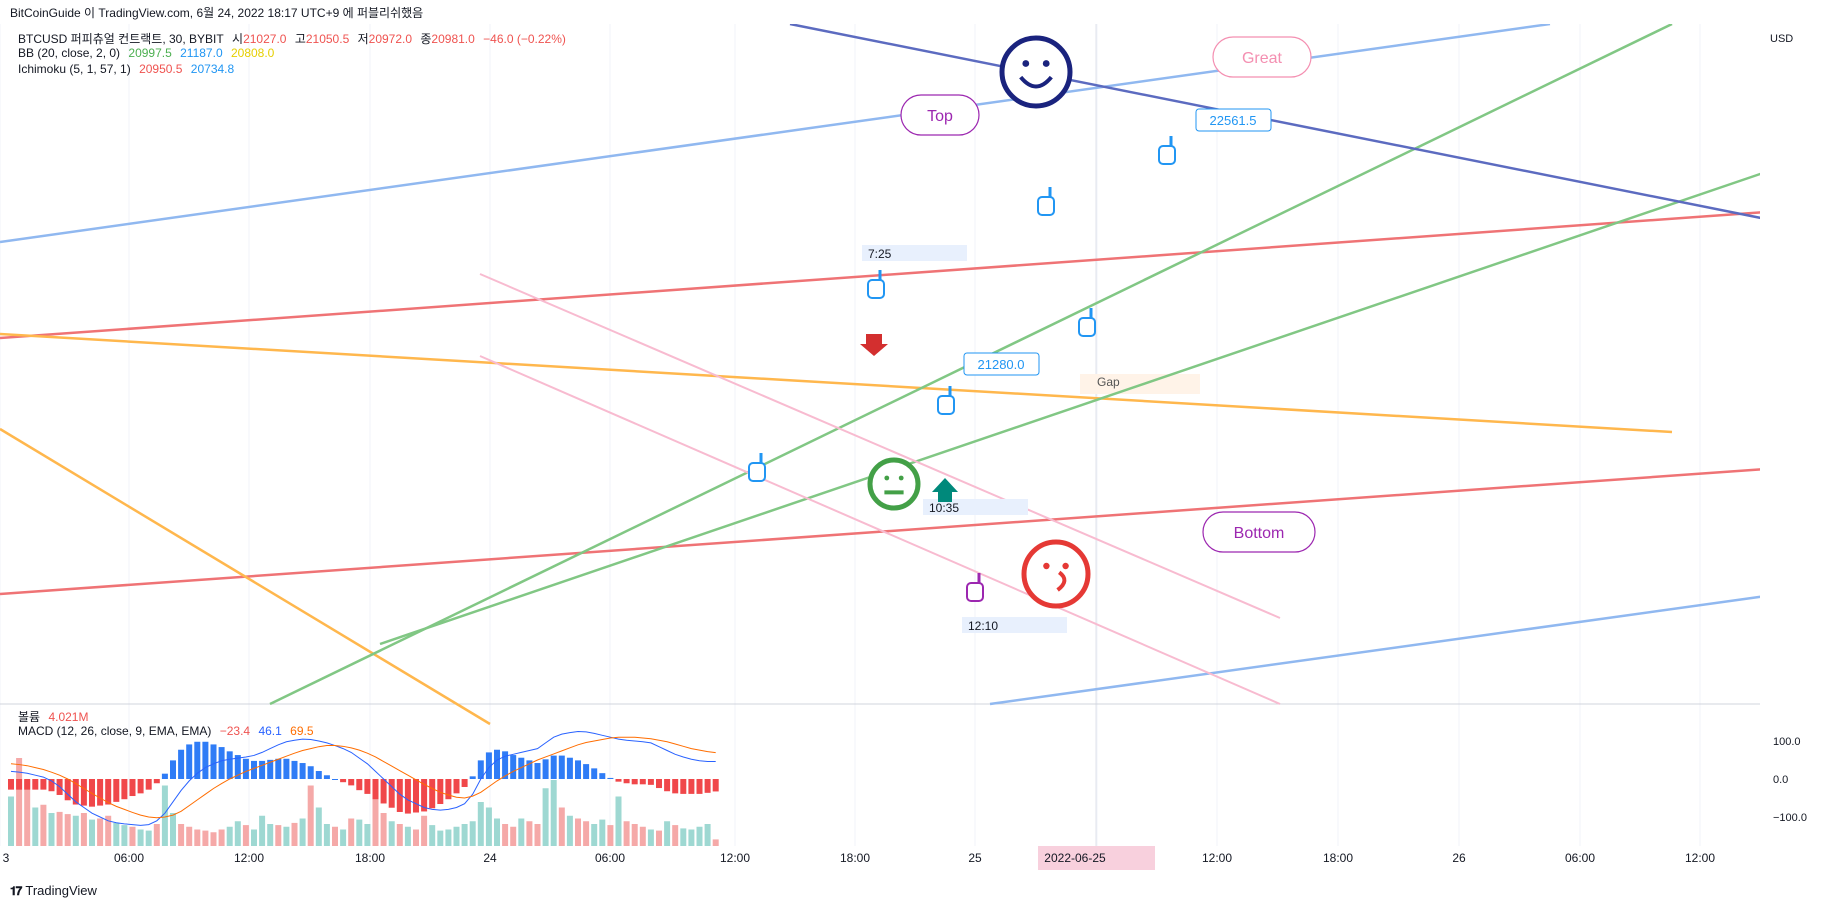 The width and height of the screenshot is (1834, 907). I want to click on macd-tick: −100.0, so click(1790, 818).